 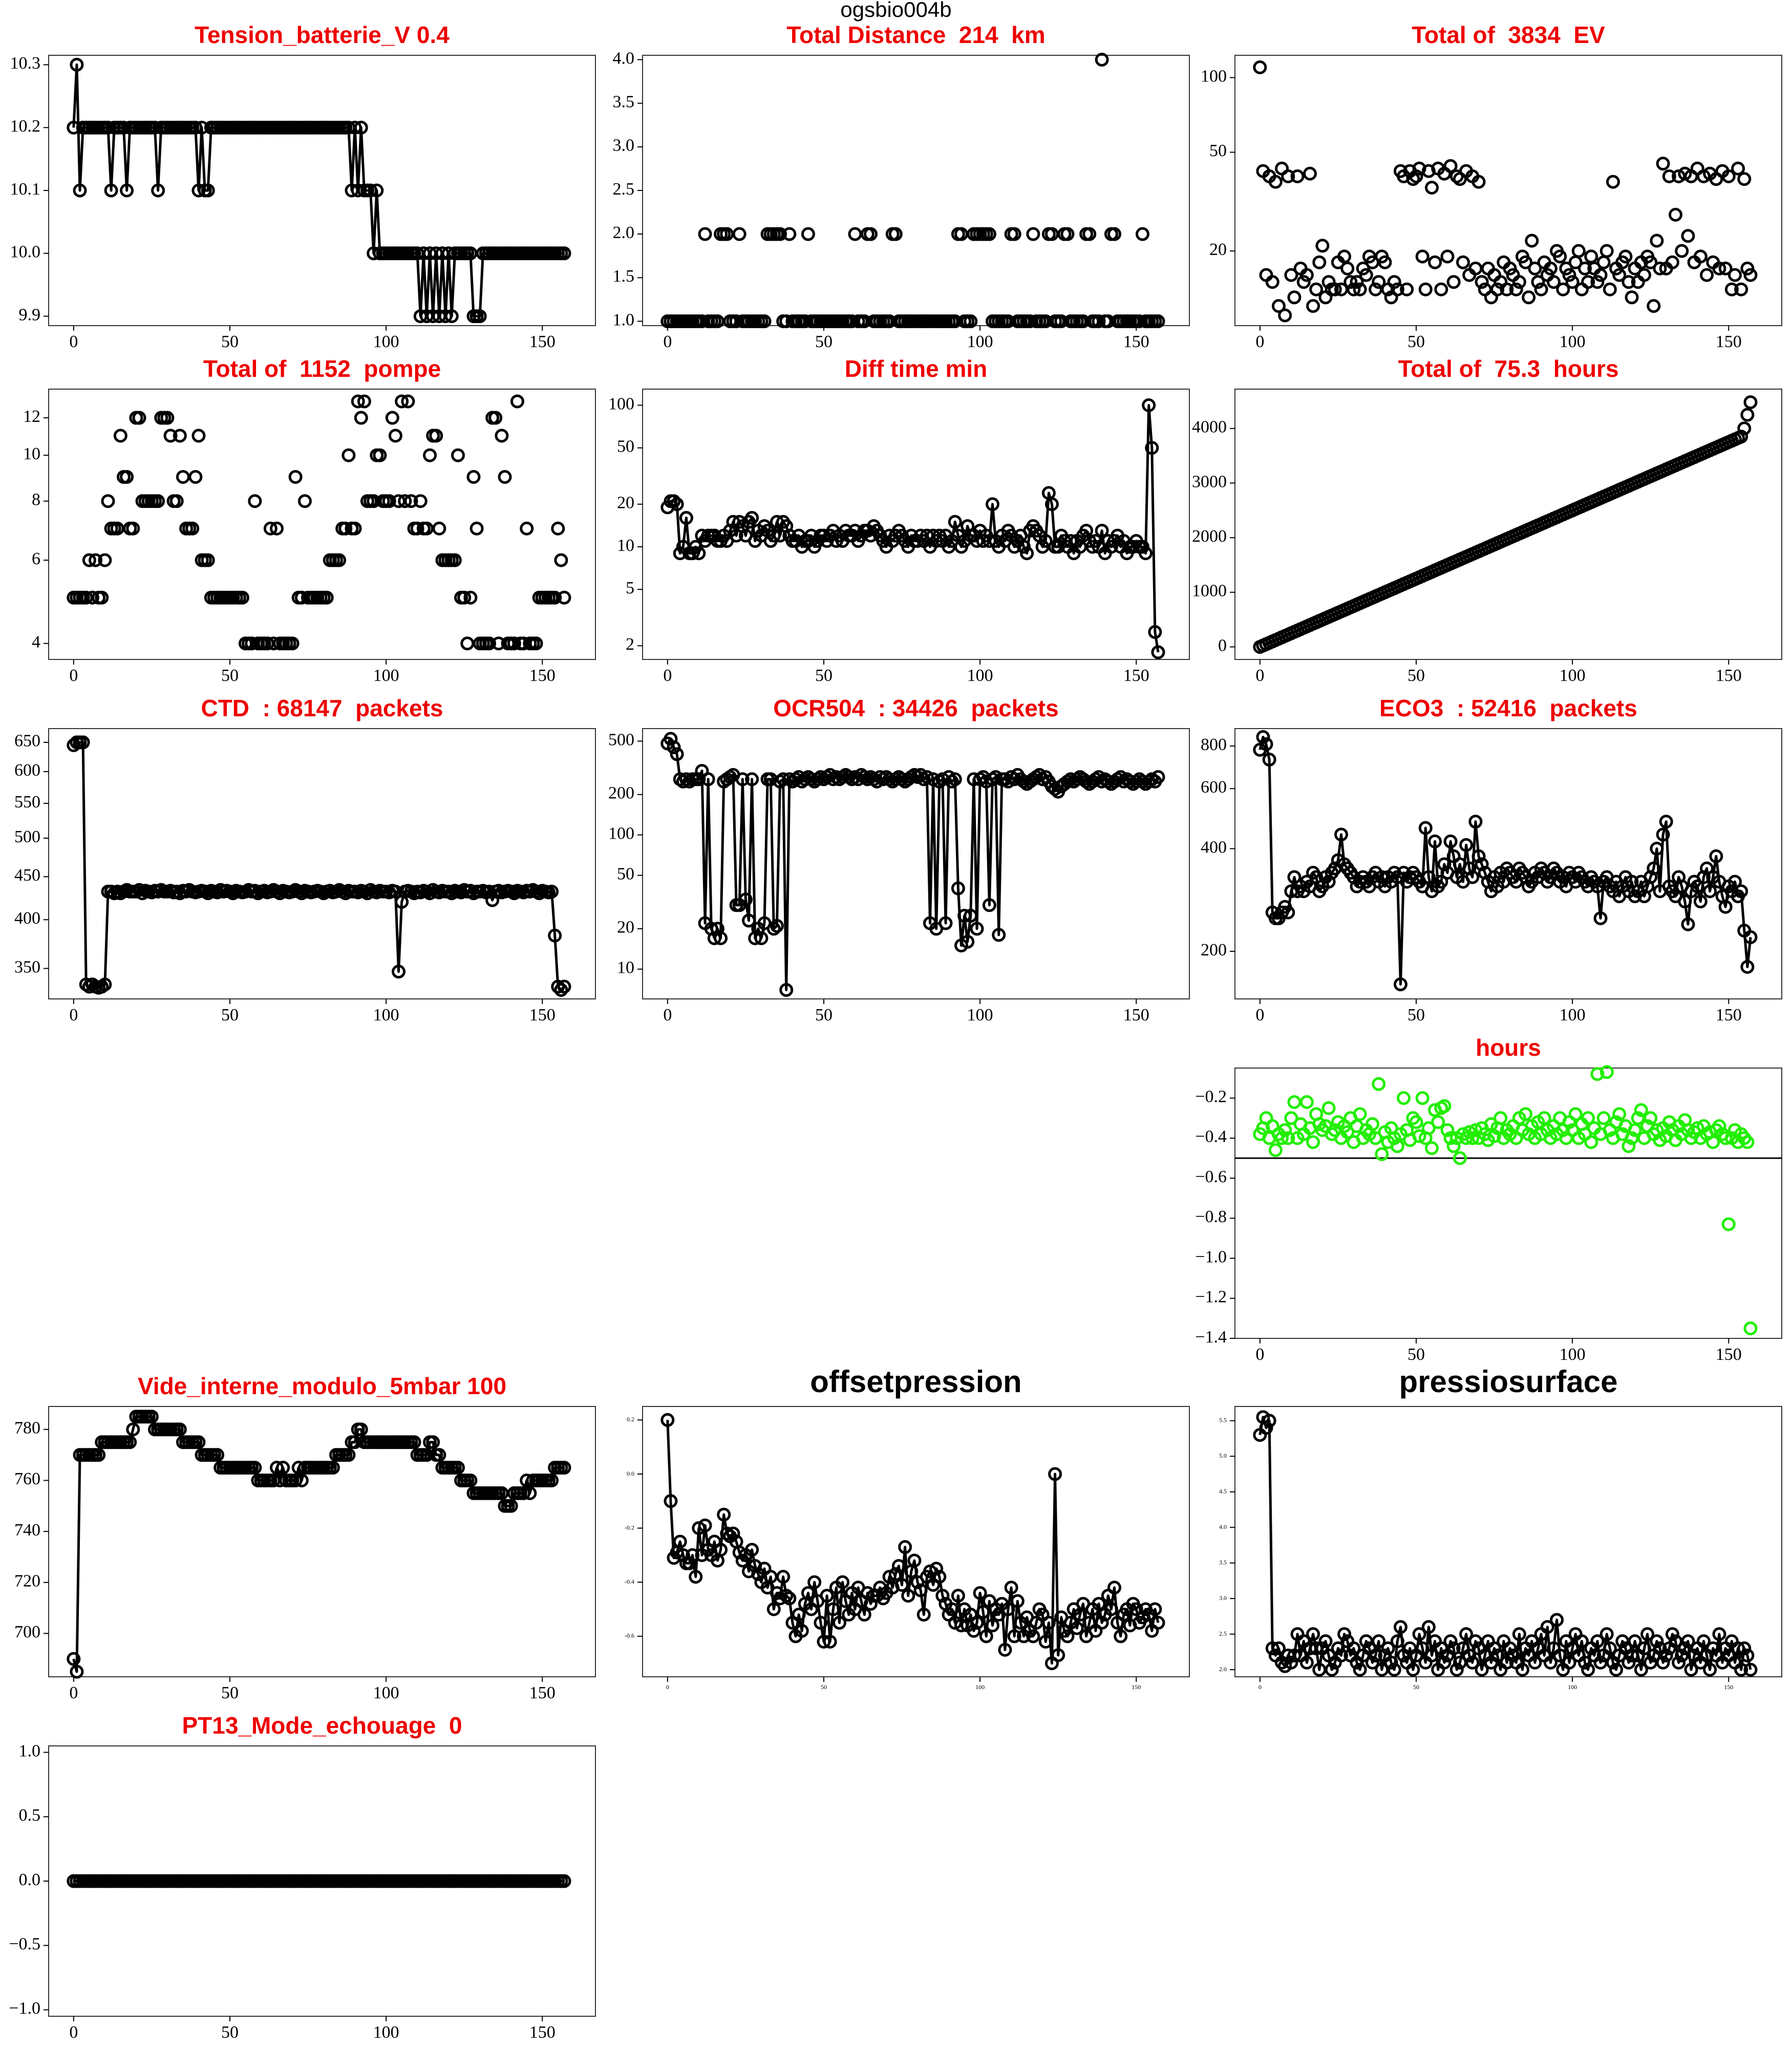 What do you see at coordinates (1209, 481) in the screenshot?
I see `y-tick-label: 3000` at bounding box center [1209, 481].